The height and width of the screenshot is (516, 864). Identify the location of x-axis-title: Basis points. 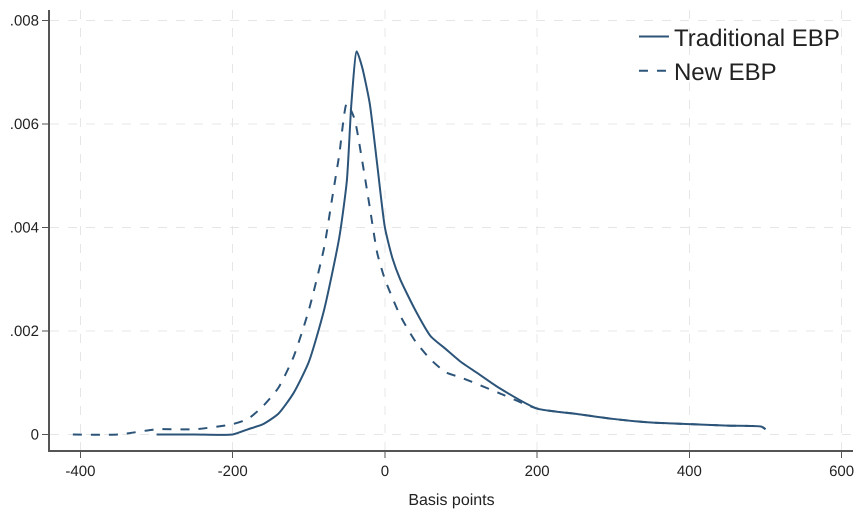
(451, 501).